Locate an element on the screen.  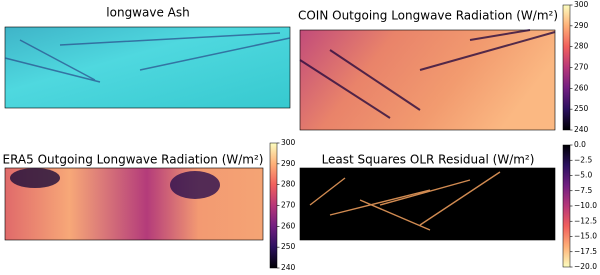
colorbar-tick-label: −10.0 is located at coordinates (585, 205).